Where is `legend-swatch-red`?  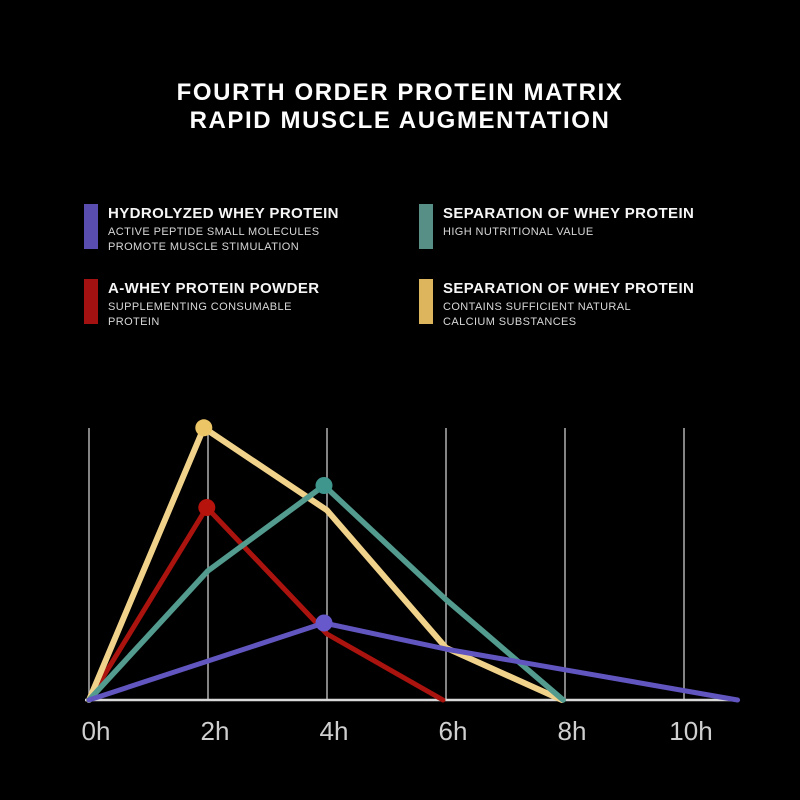 legend-swatch-red is located at coordinates (91, 301).